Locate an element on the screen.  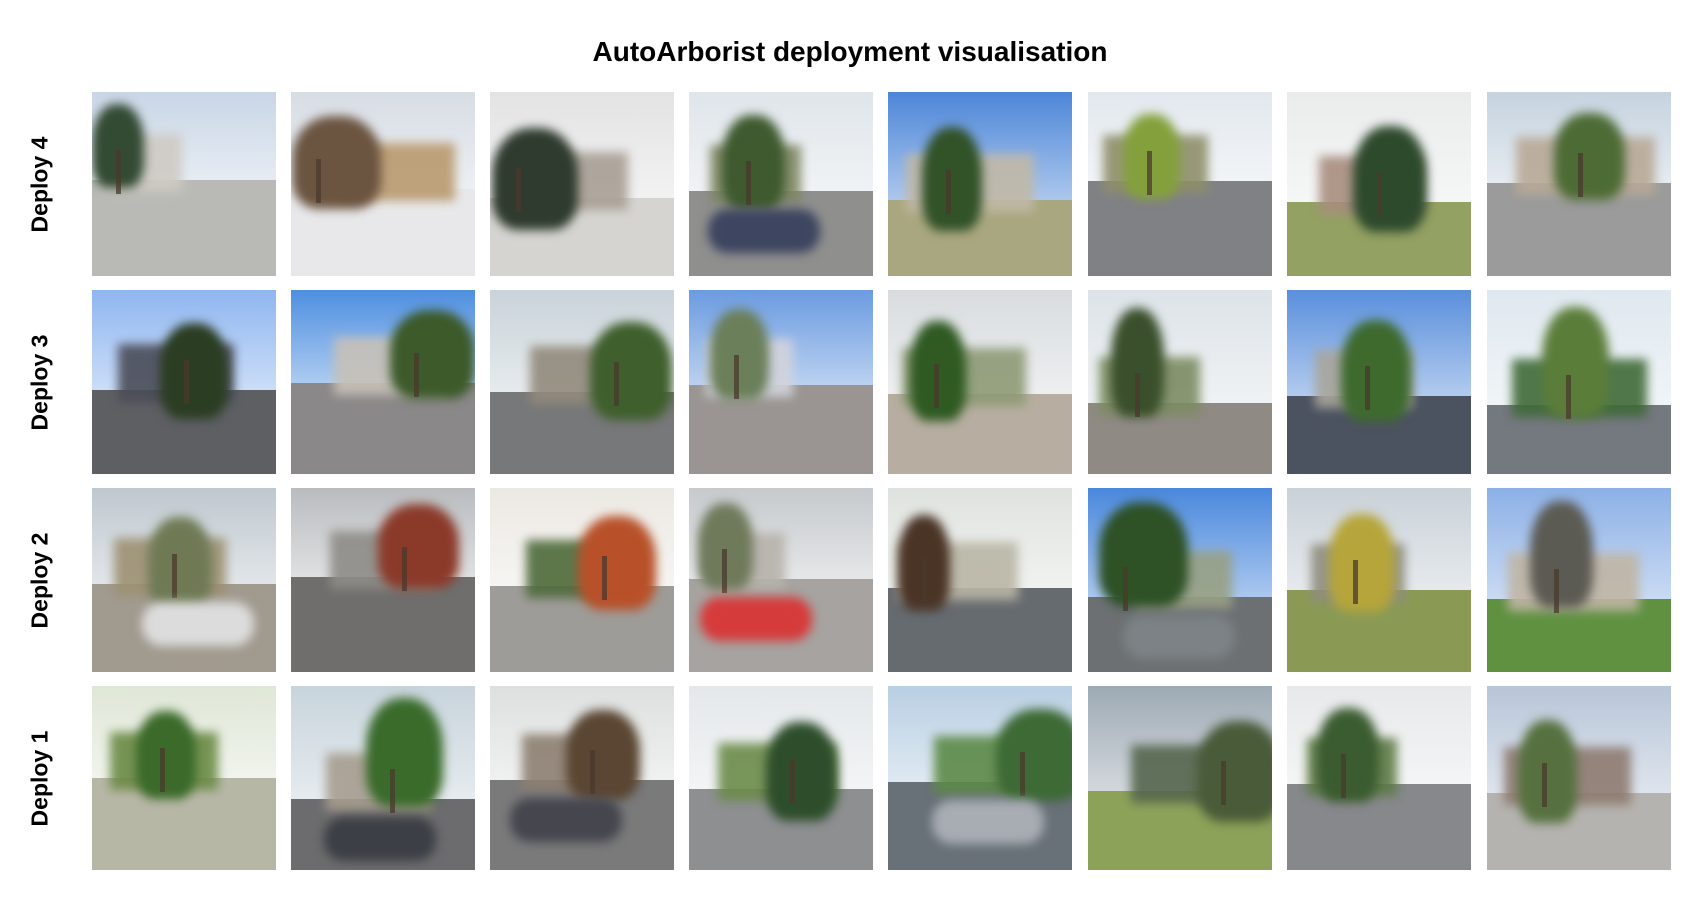
street-image-red-leaf-tree is located at coordinates (383, 580).